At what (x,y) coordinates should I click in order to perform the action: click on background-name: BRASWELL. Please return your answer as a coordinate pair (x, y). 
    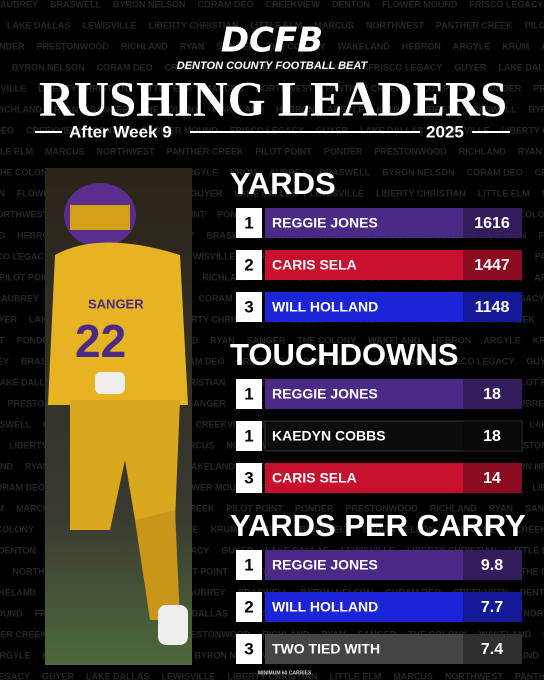
    Looking at the image, I should click on (263, 592).